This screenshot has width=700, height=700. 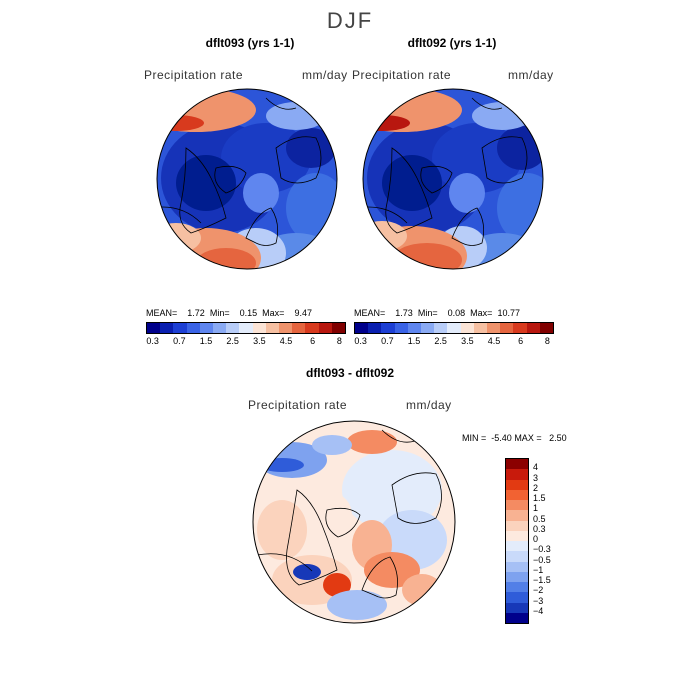 What do you see at coordinates (474, 438) in the screenshot?
I see `diff-min-label: MIN =` at bounding box center [474, 438].